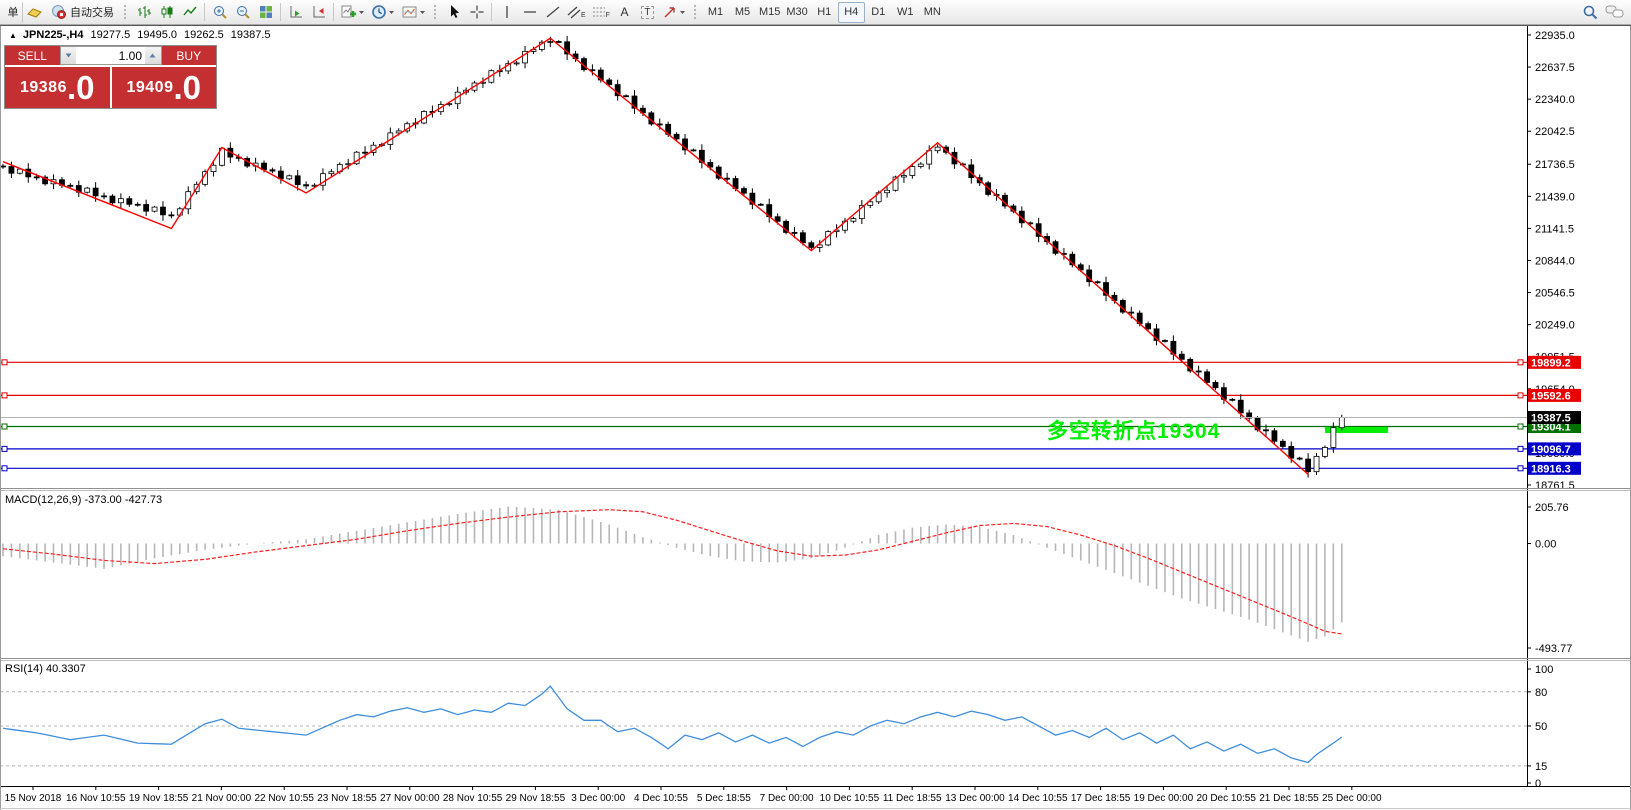  What do you see at coordinates (851, 12) in the screenshot?
I see `timeframe-h4: H4` at bounding box center [851, 12].